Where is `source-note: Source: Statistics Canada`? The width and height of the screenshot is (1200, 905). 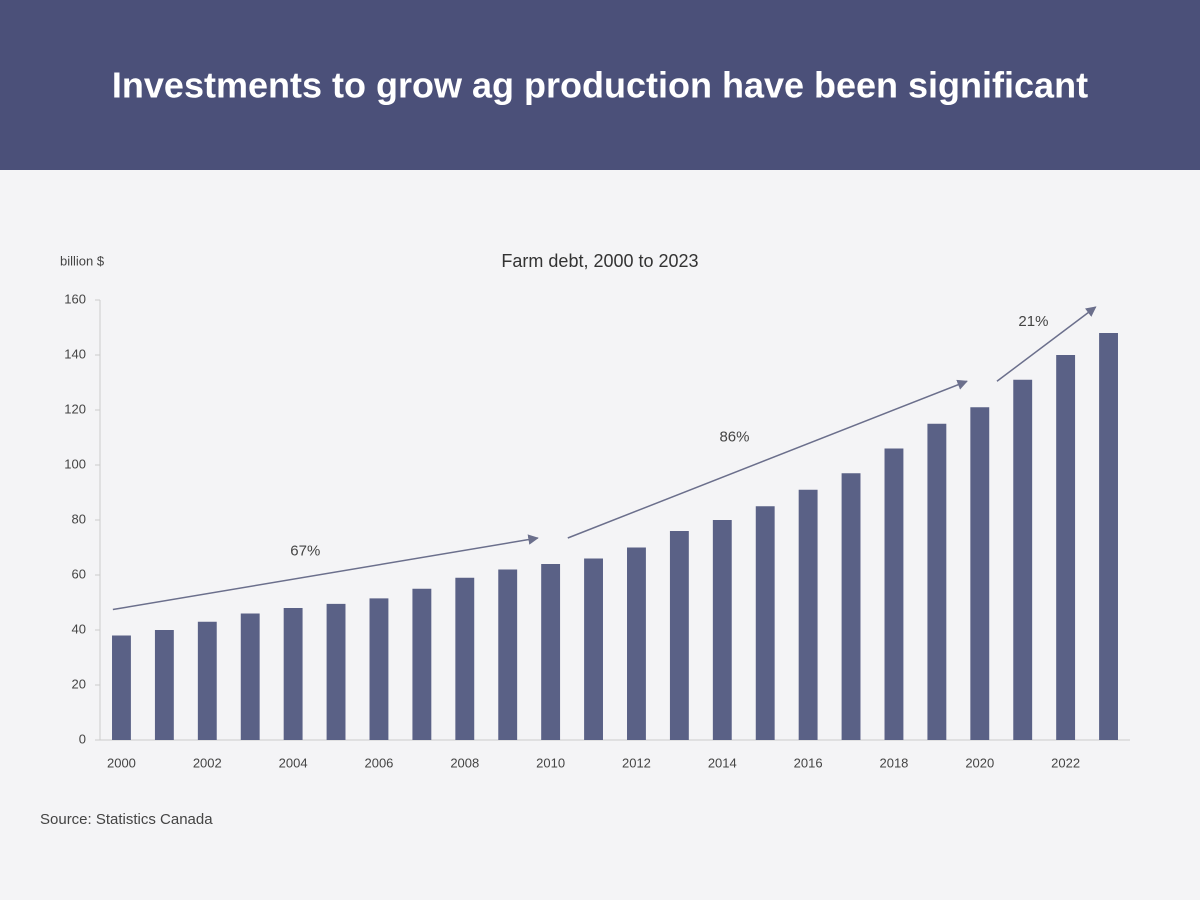
source-note: Source: Statistics Canada is located at coordinates (126, 819).